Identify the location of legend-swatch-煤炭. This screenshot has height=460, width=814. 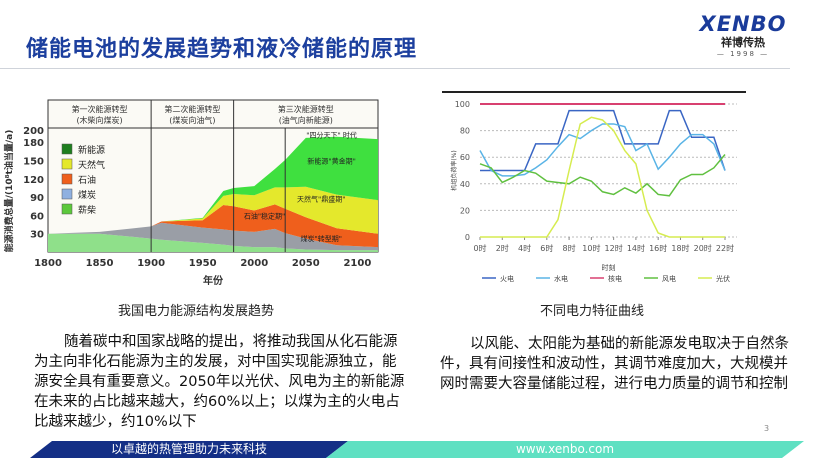
(67, 194).